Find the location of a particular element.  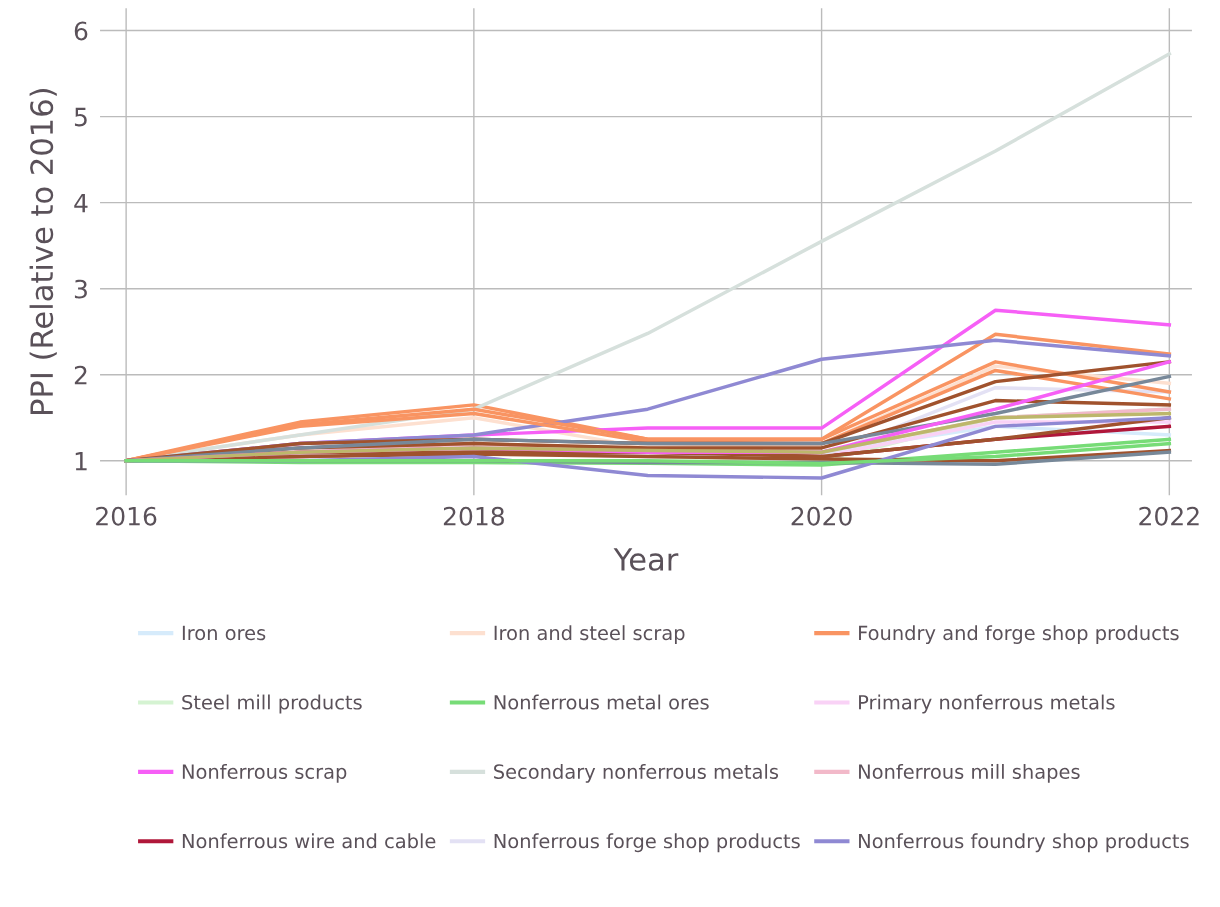

y-tick-label: 4 is located at coordinates (81, 203).